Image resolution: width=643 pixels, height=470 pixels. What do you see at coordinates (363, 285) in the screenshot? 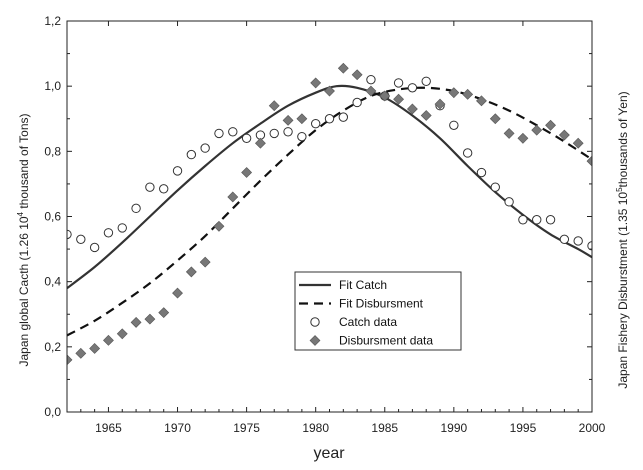
I see `legend-label: Fit Catch` at bounding box center [363, 285].